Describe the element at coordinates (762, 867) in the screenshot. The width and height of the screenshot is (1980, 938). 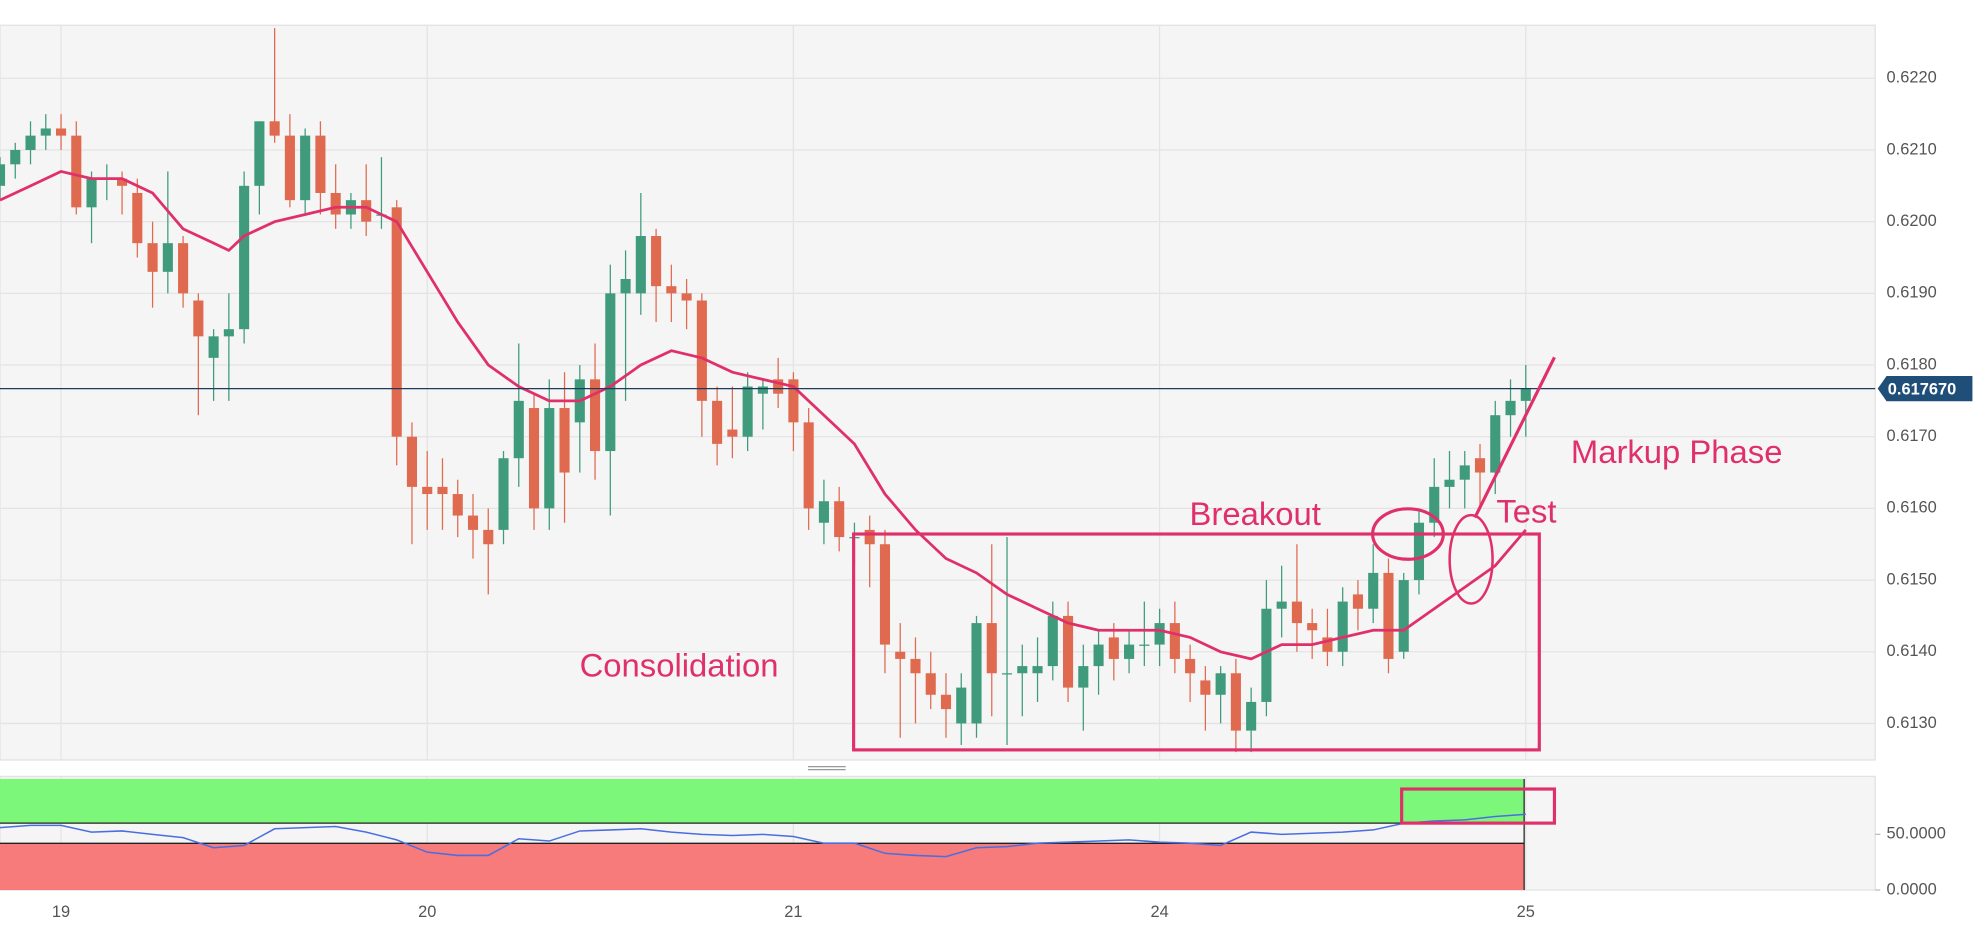
I see `oversold-zone` at that location.